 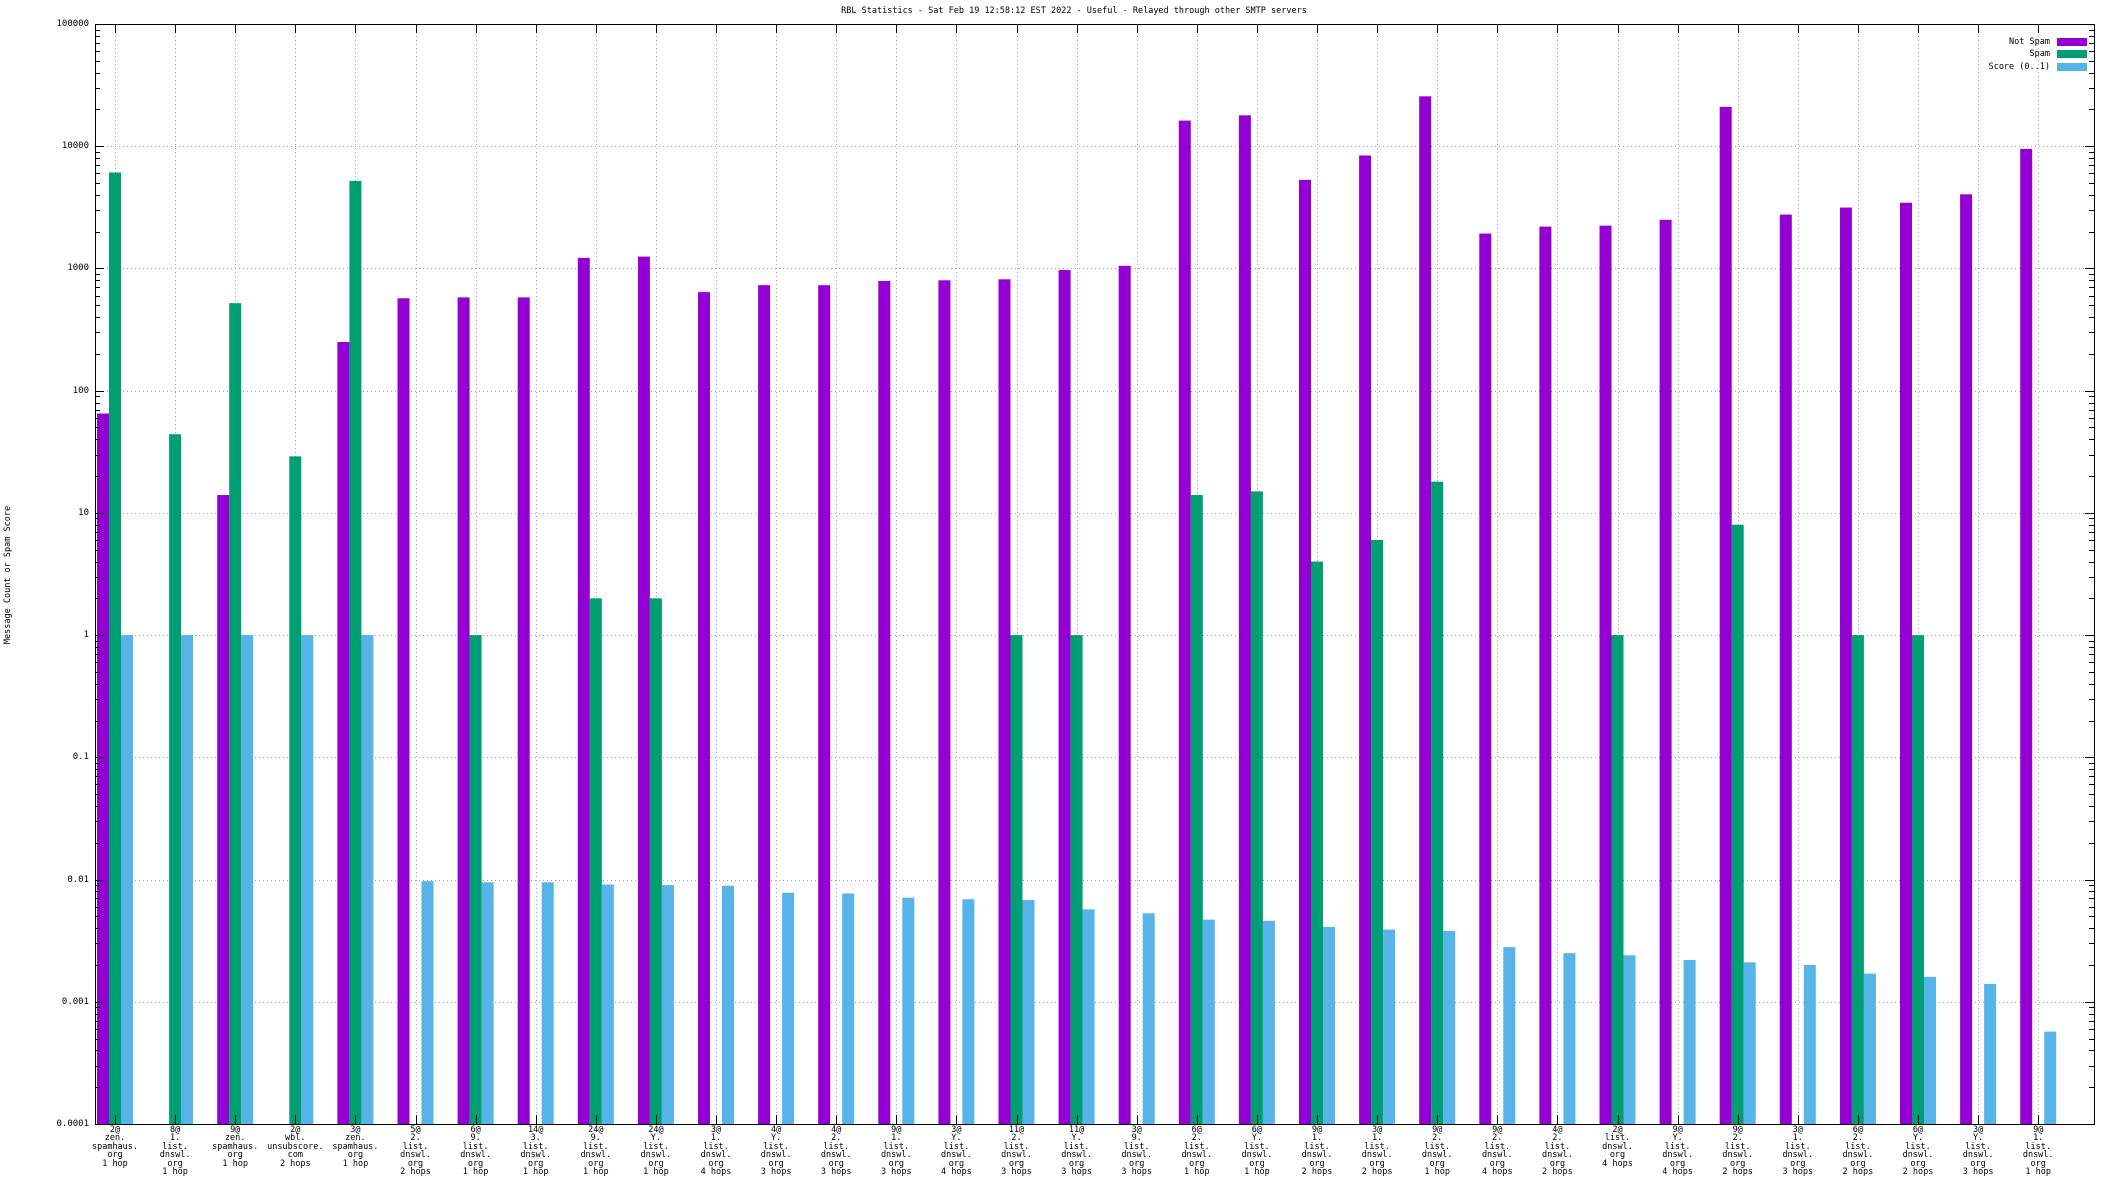 I want to click on legend-swatch-not-spam, so click(x=2072, y=42).